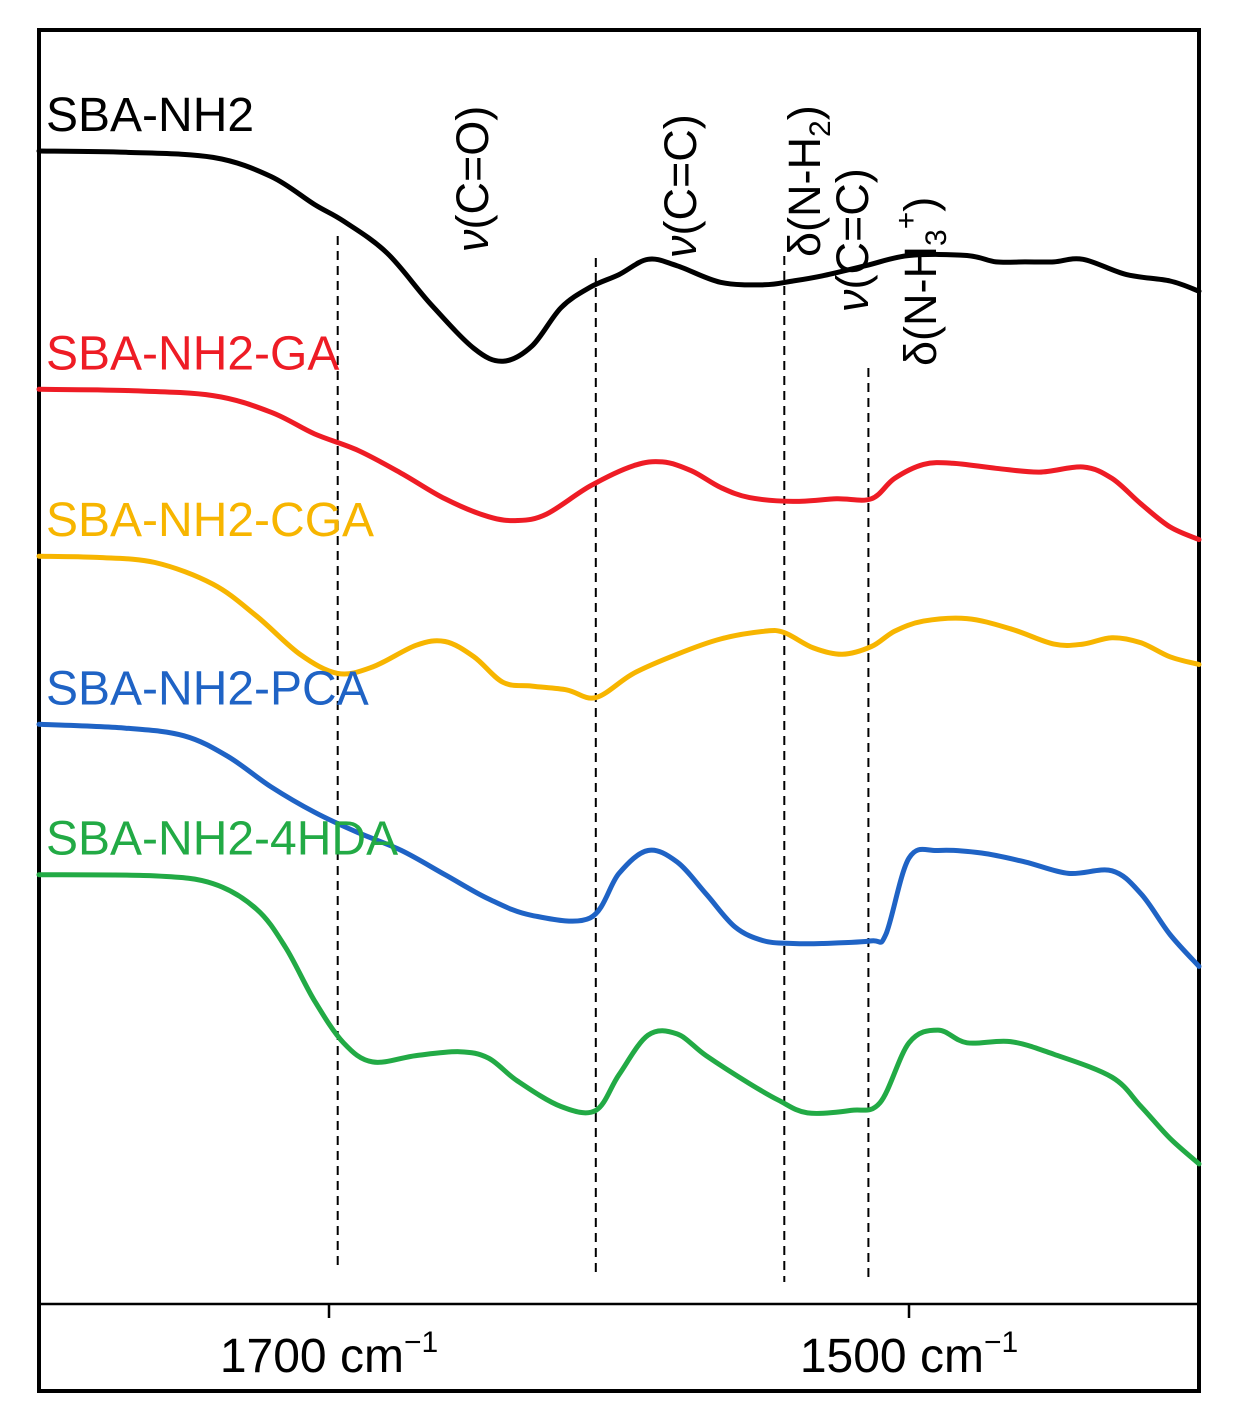 This screenshot has height=1419, width=1236. Describe the element at coordinates (680, 186) in the screenshot. I see `band-label-1: ν(C=C)` at that location.